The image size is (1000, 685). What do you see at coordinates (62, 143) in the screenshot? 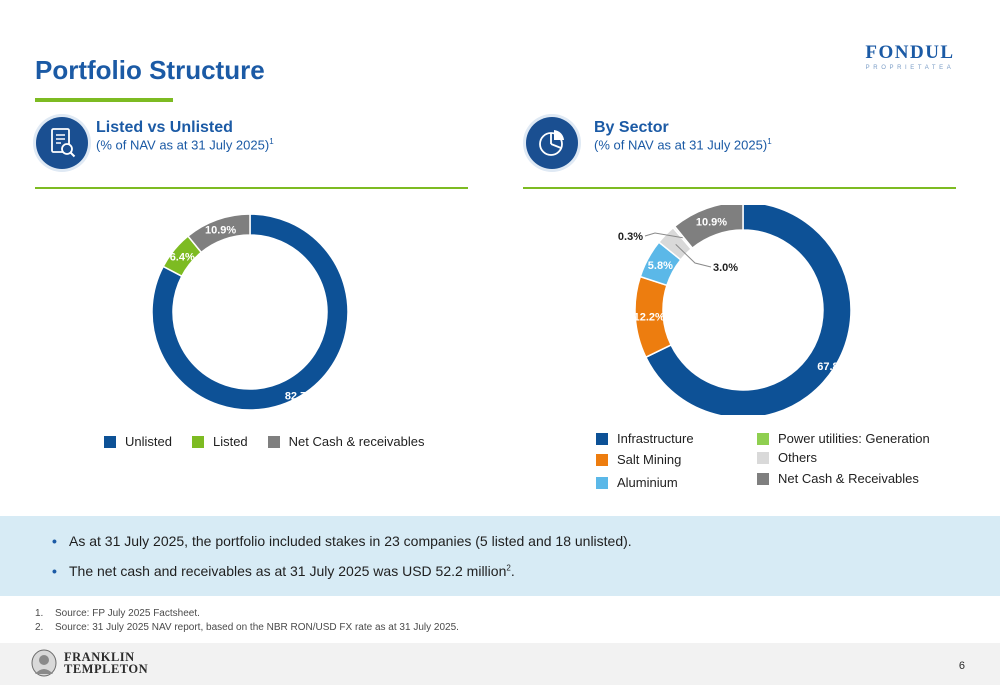
I see `document-search-icon` at bounding box center [62, 143].